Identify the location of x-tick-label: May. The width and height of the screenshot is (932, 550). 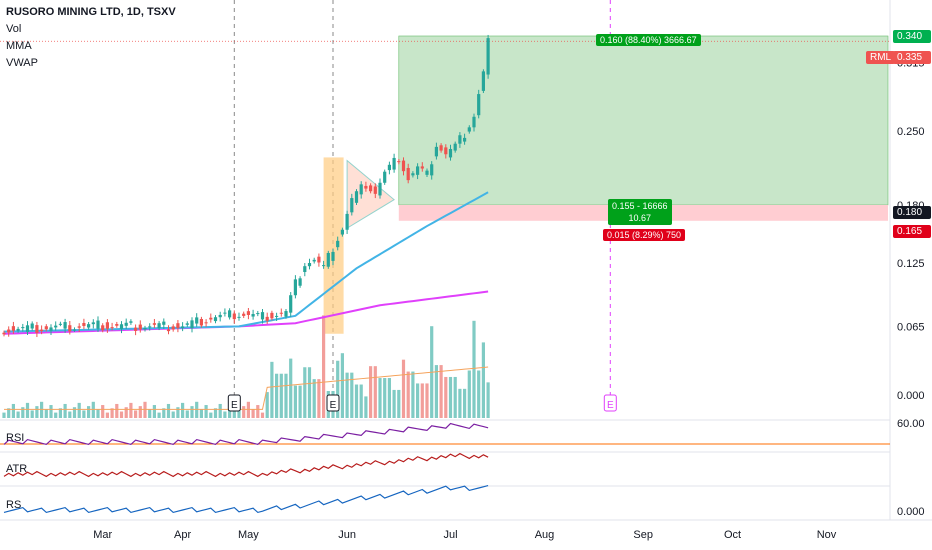
(248, 535).